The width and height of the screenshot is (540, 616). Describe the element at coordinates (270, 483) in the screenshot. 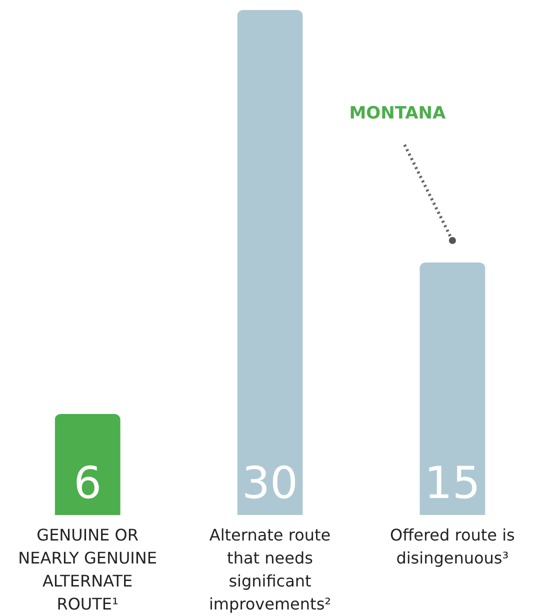

I see `data-label: 30` at that location.